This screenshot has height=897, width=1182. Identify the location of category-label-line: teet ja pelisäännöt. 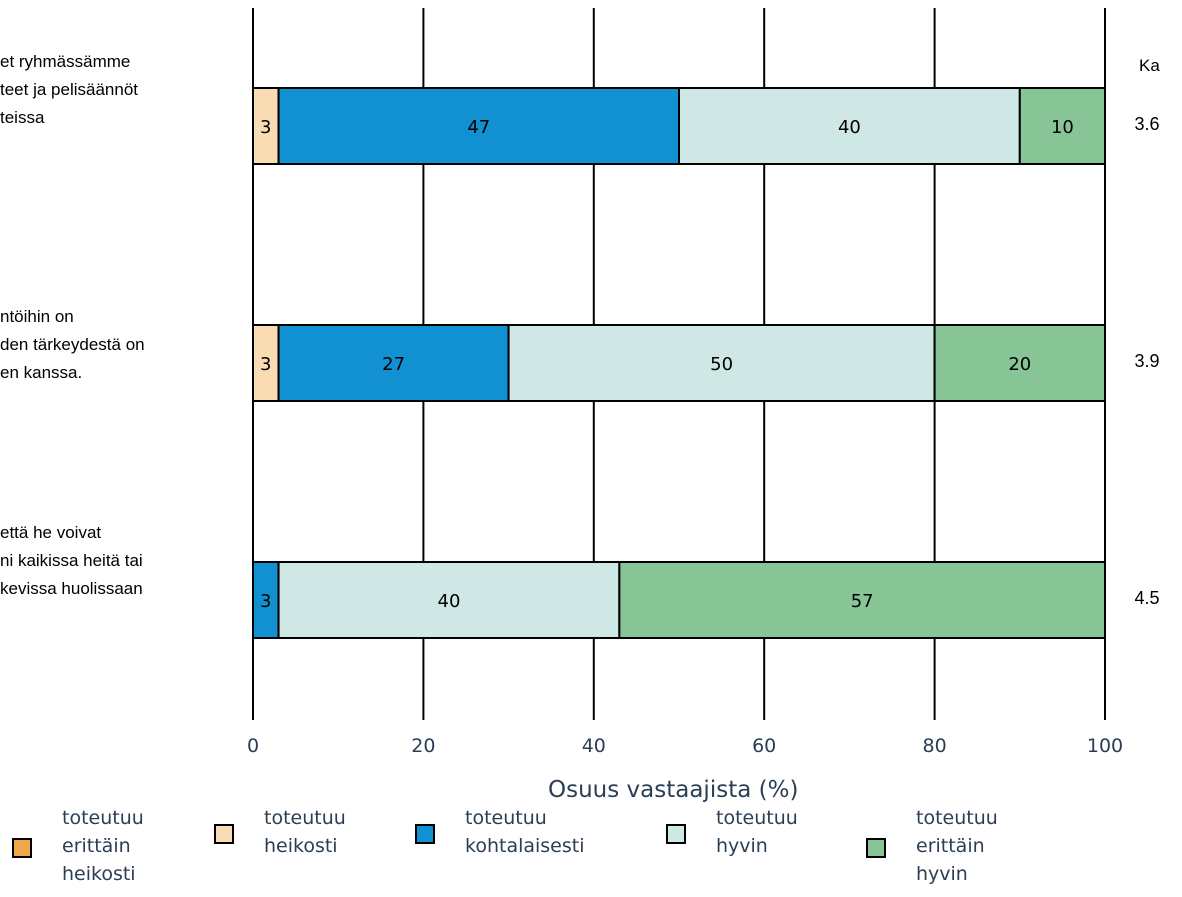
(69, 89).